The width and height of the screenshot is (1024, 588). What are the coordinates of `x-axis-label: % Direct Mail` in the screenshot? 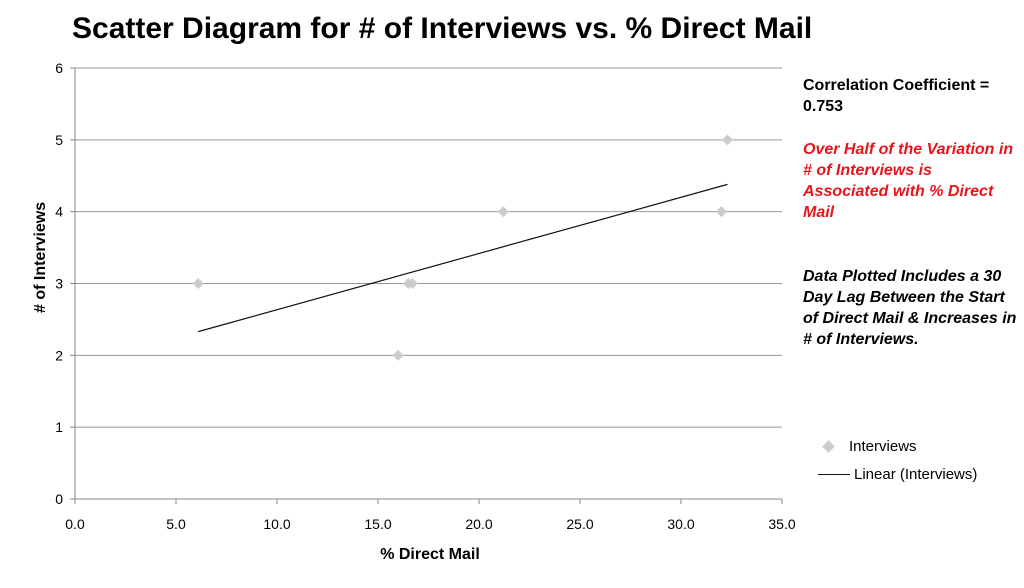 It's located at (430, 554).